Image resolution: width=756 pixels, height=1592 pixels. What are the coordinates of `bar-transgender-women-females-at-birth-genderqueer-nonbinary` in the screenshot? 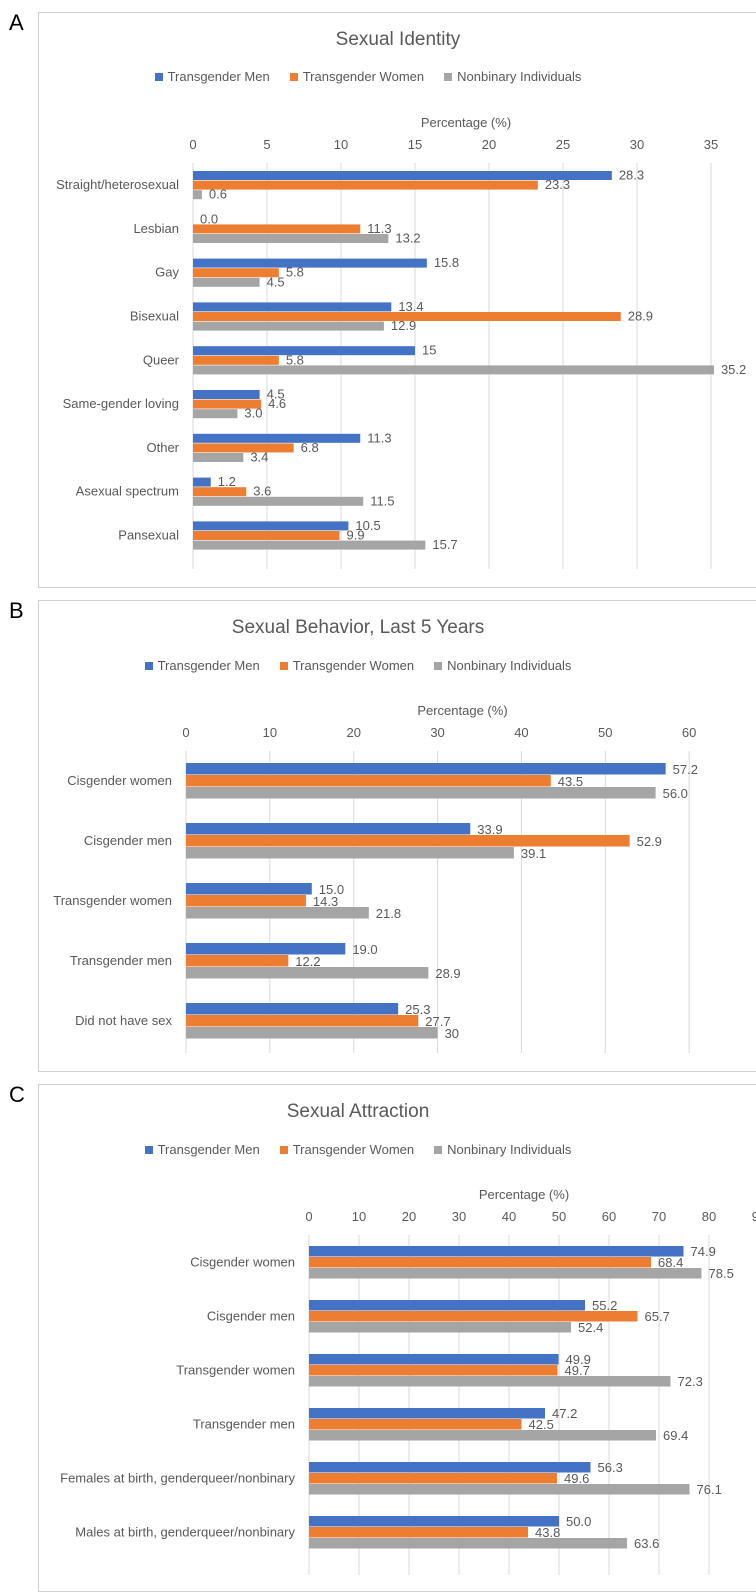 It's located at (433, 1478).